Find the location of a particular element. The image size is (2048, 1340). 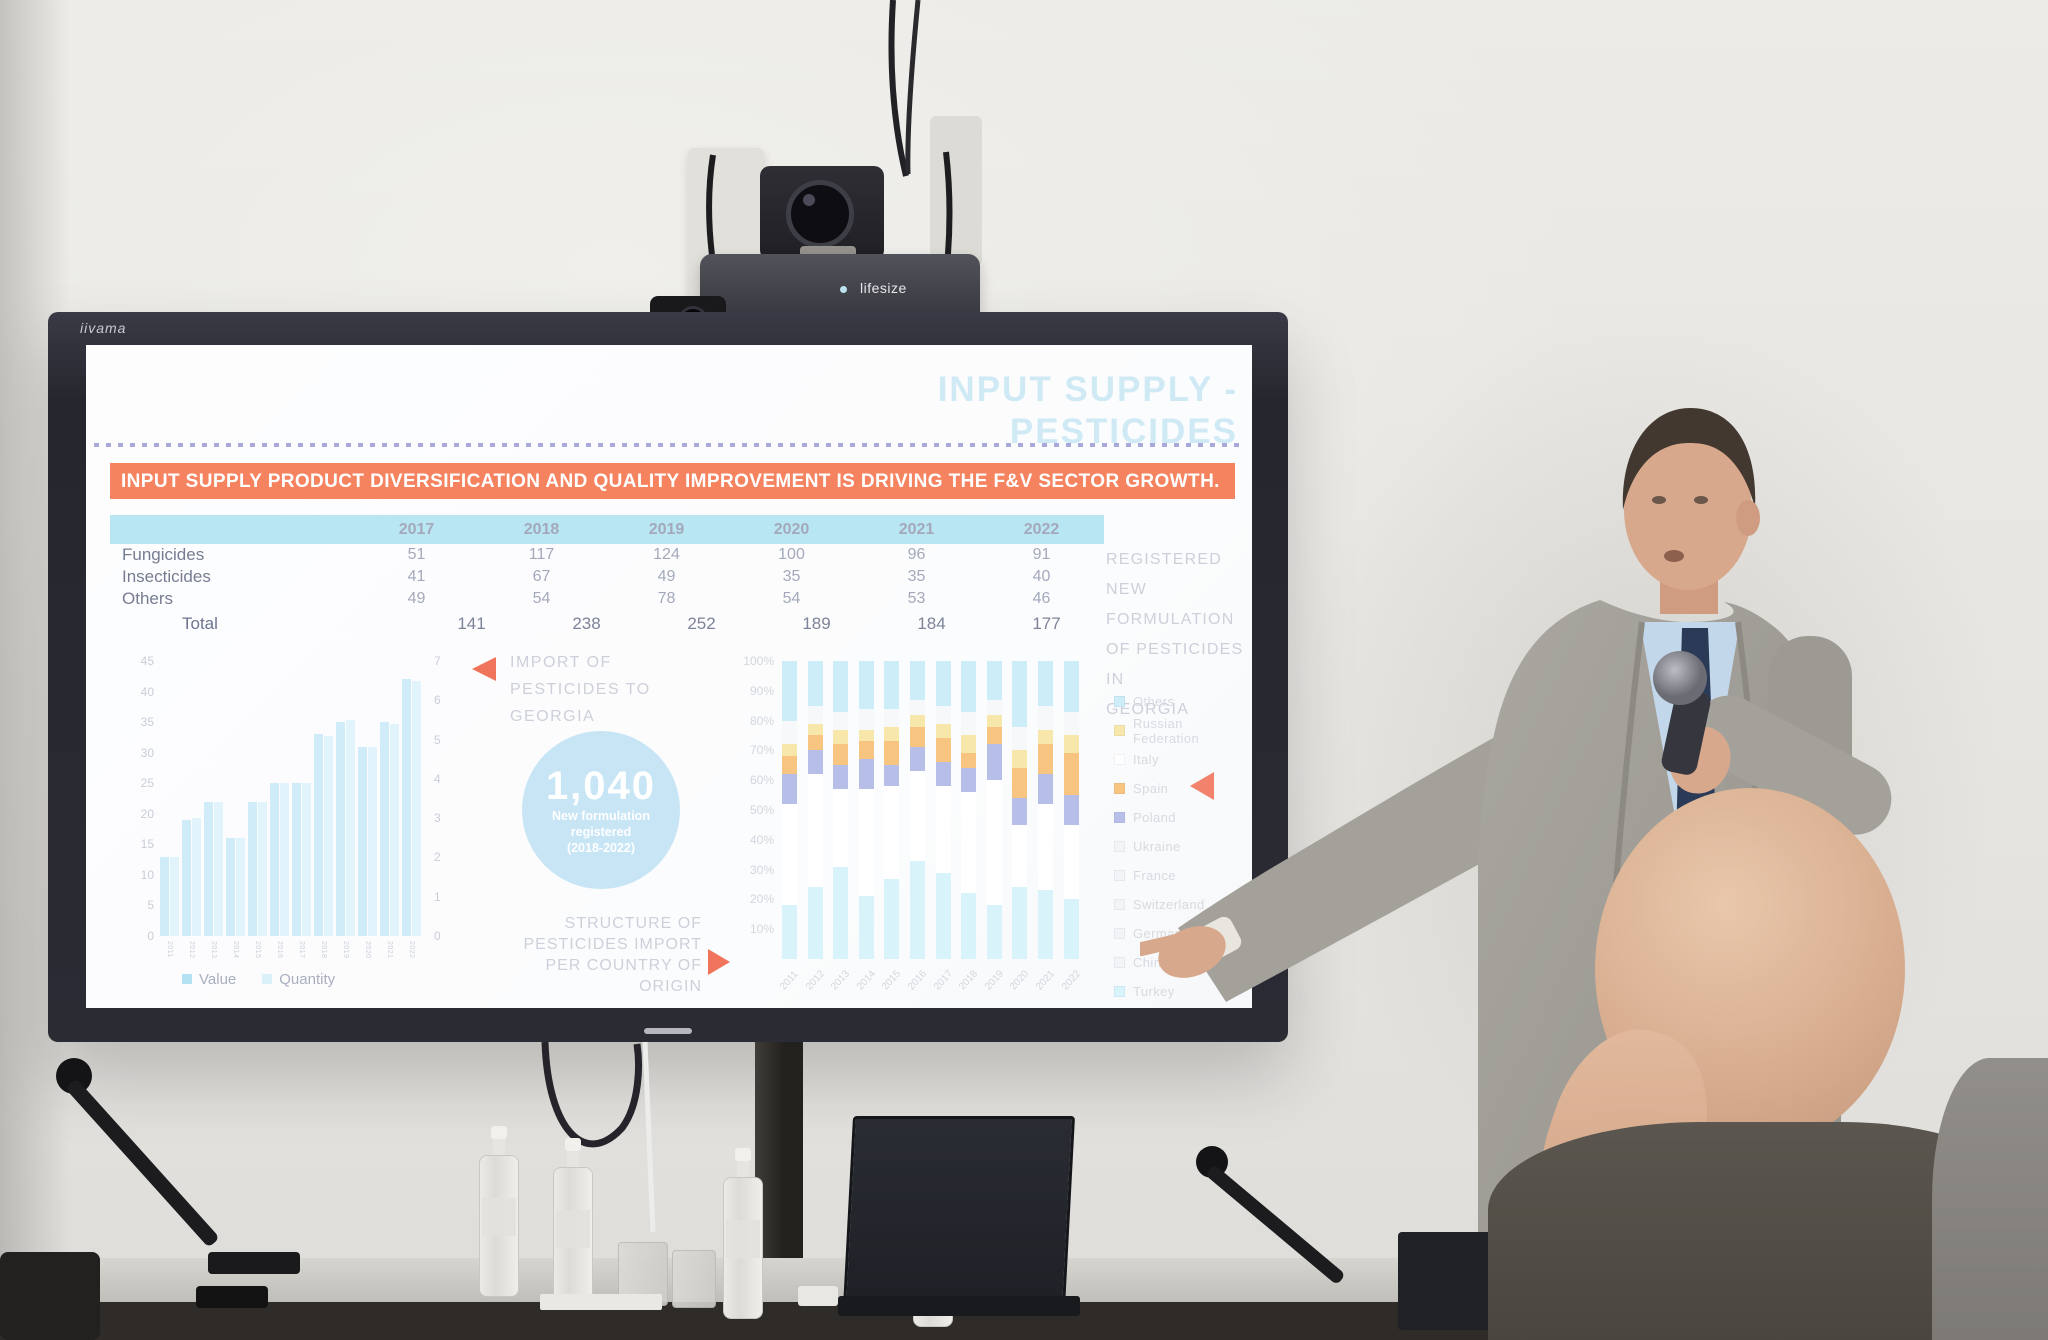

microphone-body is located at coordinates (1686, 732).